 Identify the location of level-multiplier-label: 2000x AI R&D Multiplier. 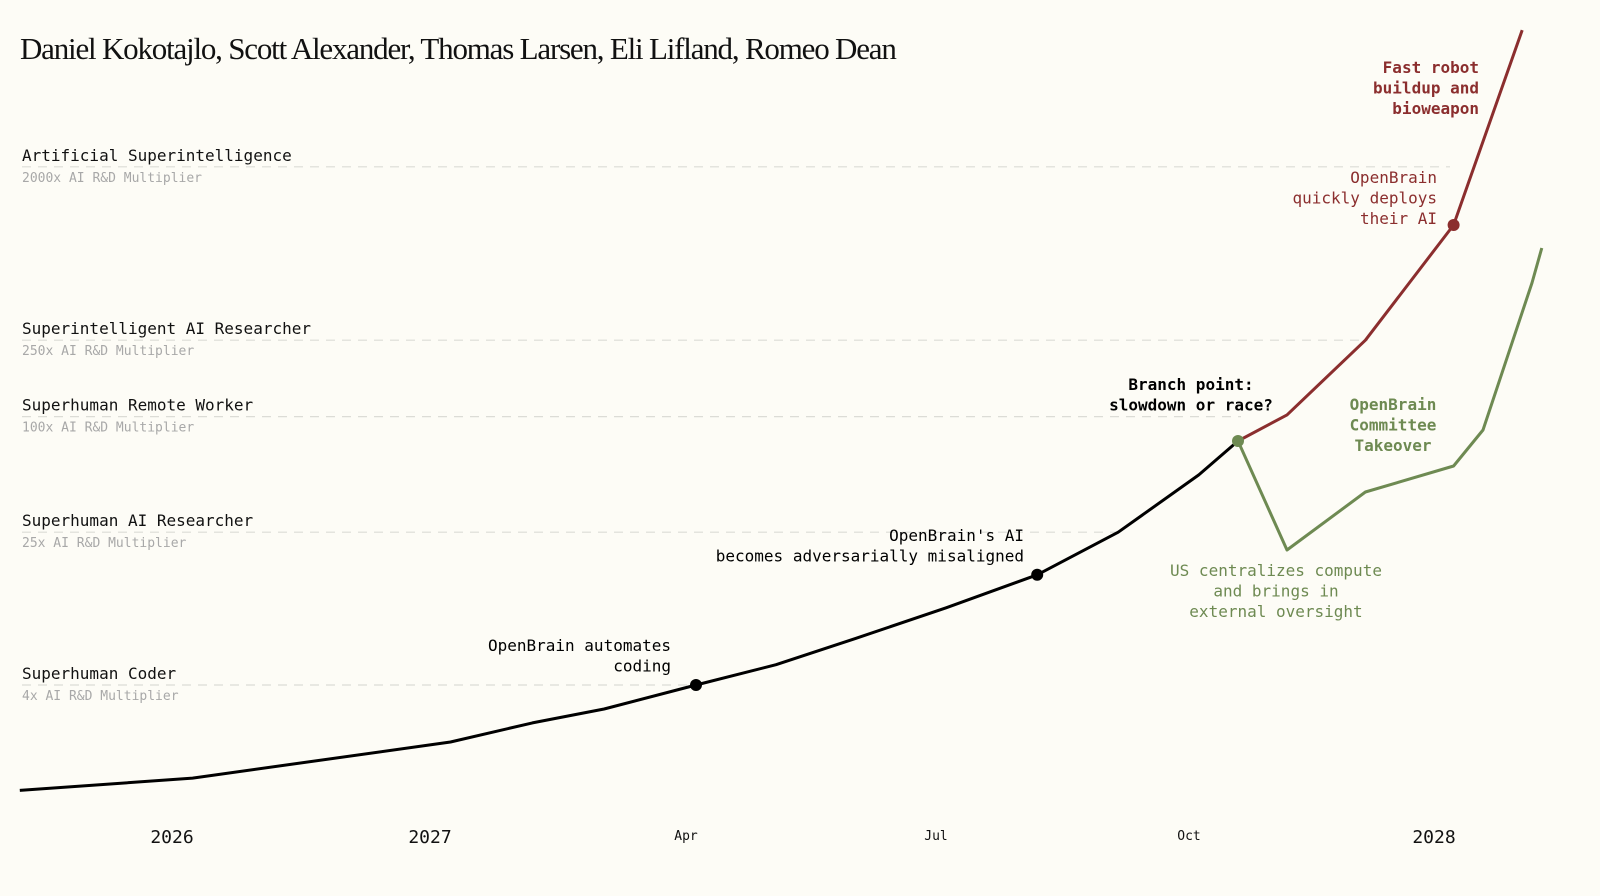
(112, 178).